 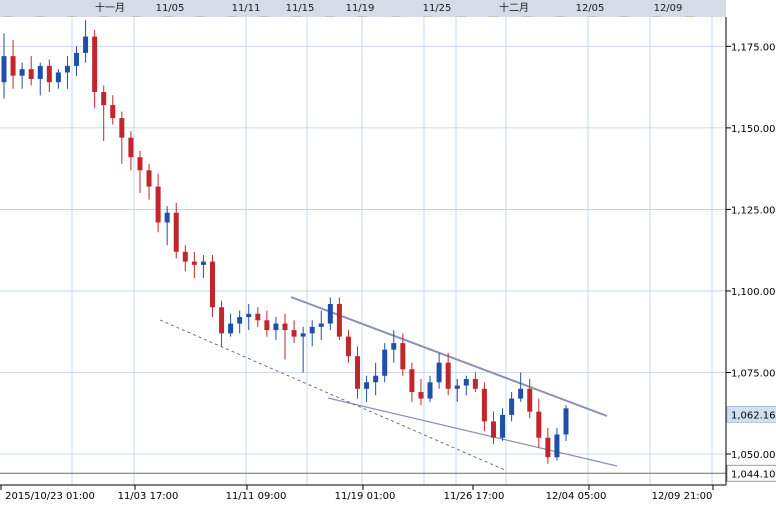 What do you see at coordinates (360, 8) in the screenshot?
I see `top-axis-label: 11/19` at bounding box center [360, 8].